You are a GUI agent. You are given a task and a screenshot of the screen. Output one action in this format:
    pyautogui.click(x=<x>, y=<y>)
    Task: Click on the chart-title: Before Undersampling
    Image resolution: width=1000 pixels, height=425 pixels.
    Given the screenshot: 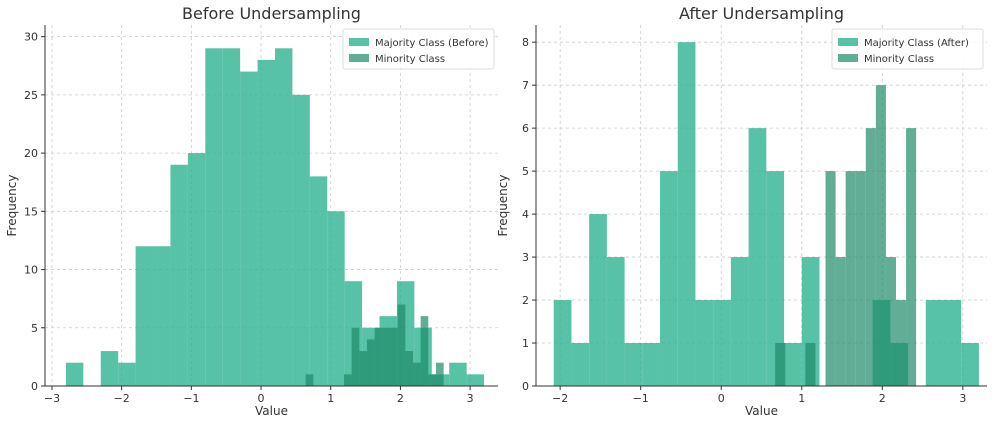 What is the action you would take?
    pyautogui.click(x=271, y=13)
    